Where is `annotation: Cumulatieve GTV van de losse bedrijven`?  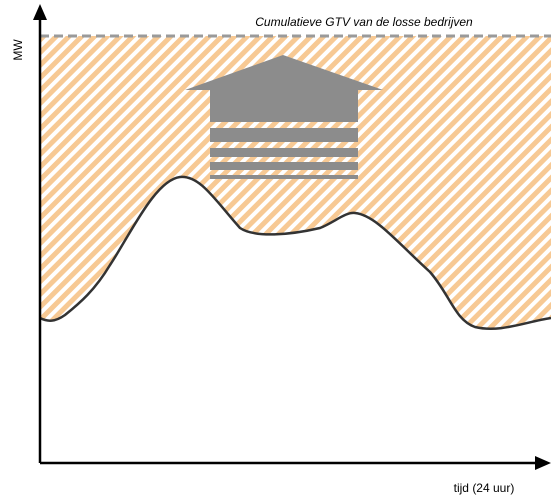 annotation: Cumulatieve GTV van de losse bedrijven is located at coordinates (364, 22).